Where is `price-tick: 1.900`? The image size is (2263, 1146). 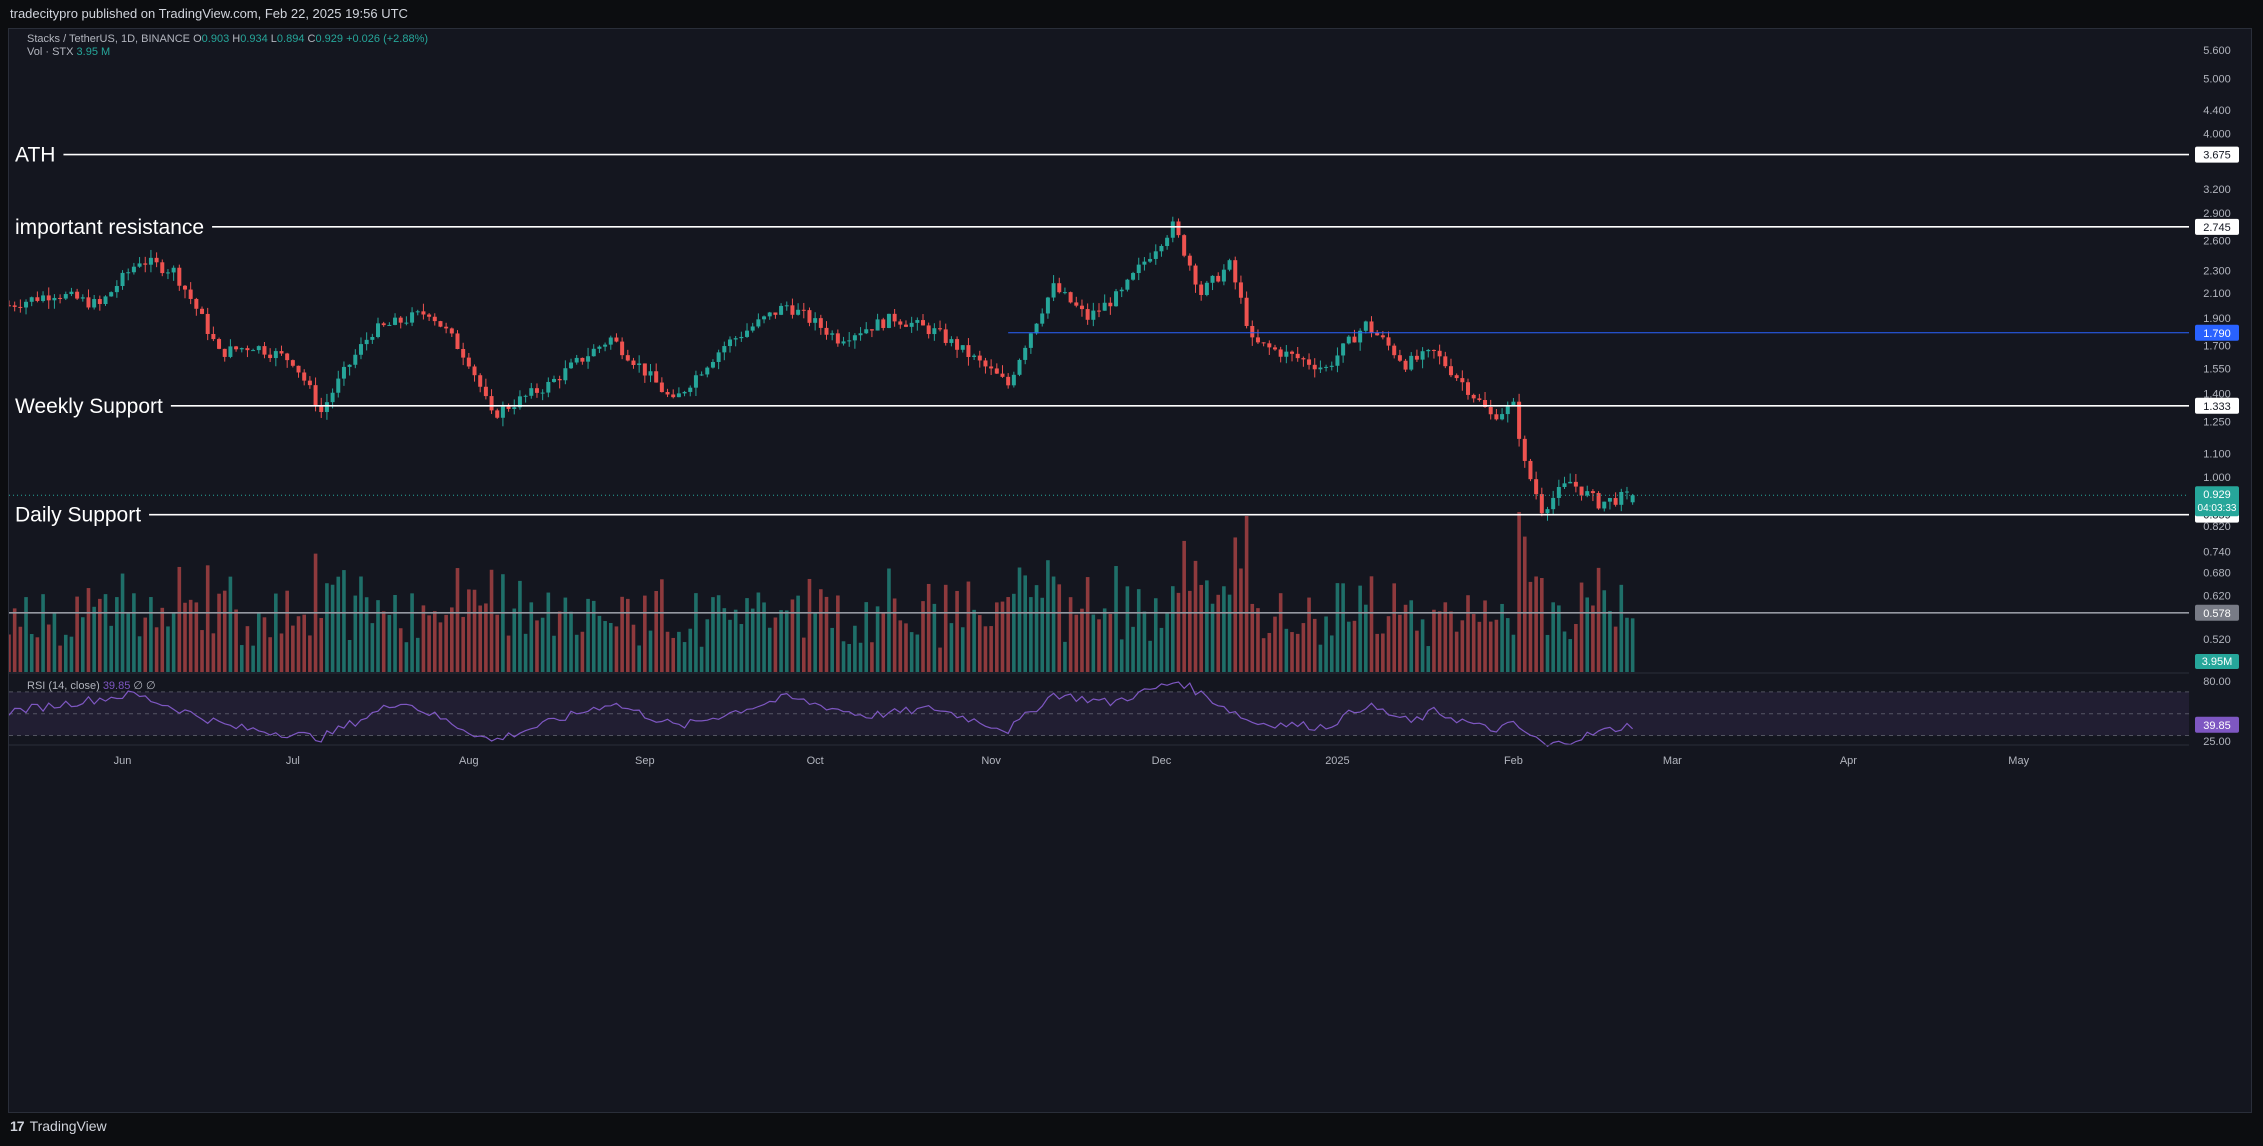 price-tick: 1.900 is located at coordinates (2217, 319).